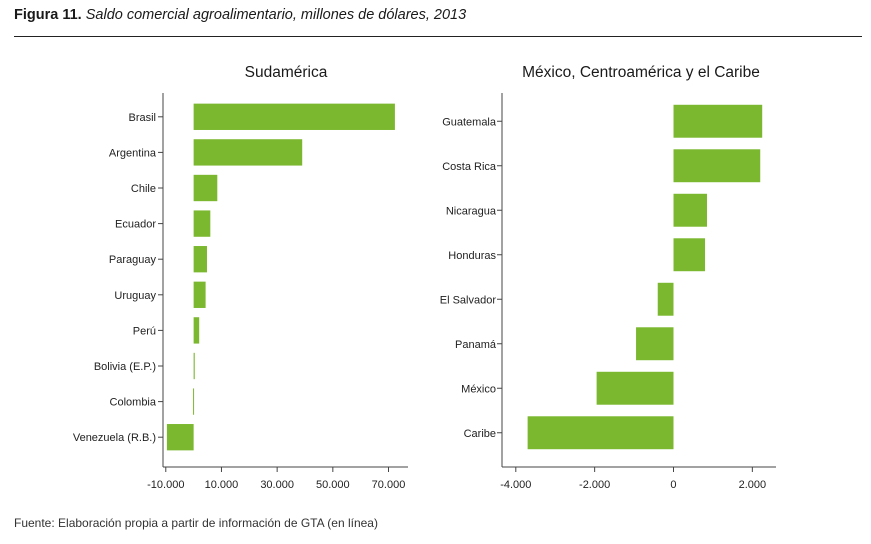  What do you see at coordinates (133, 153) in the screenshot?
I see `sudamerica-category-label-1: Argentina` at bounding box center [133, 153].